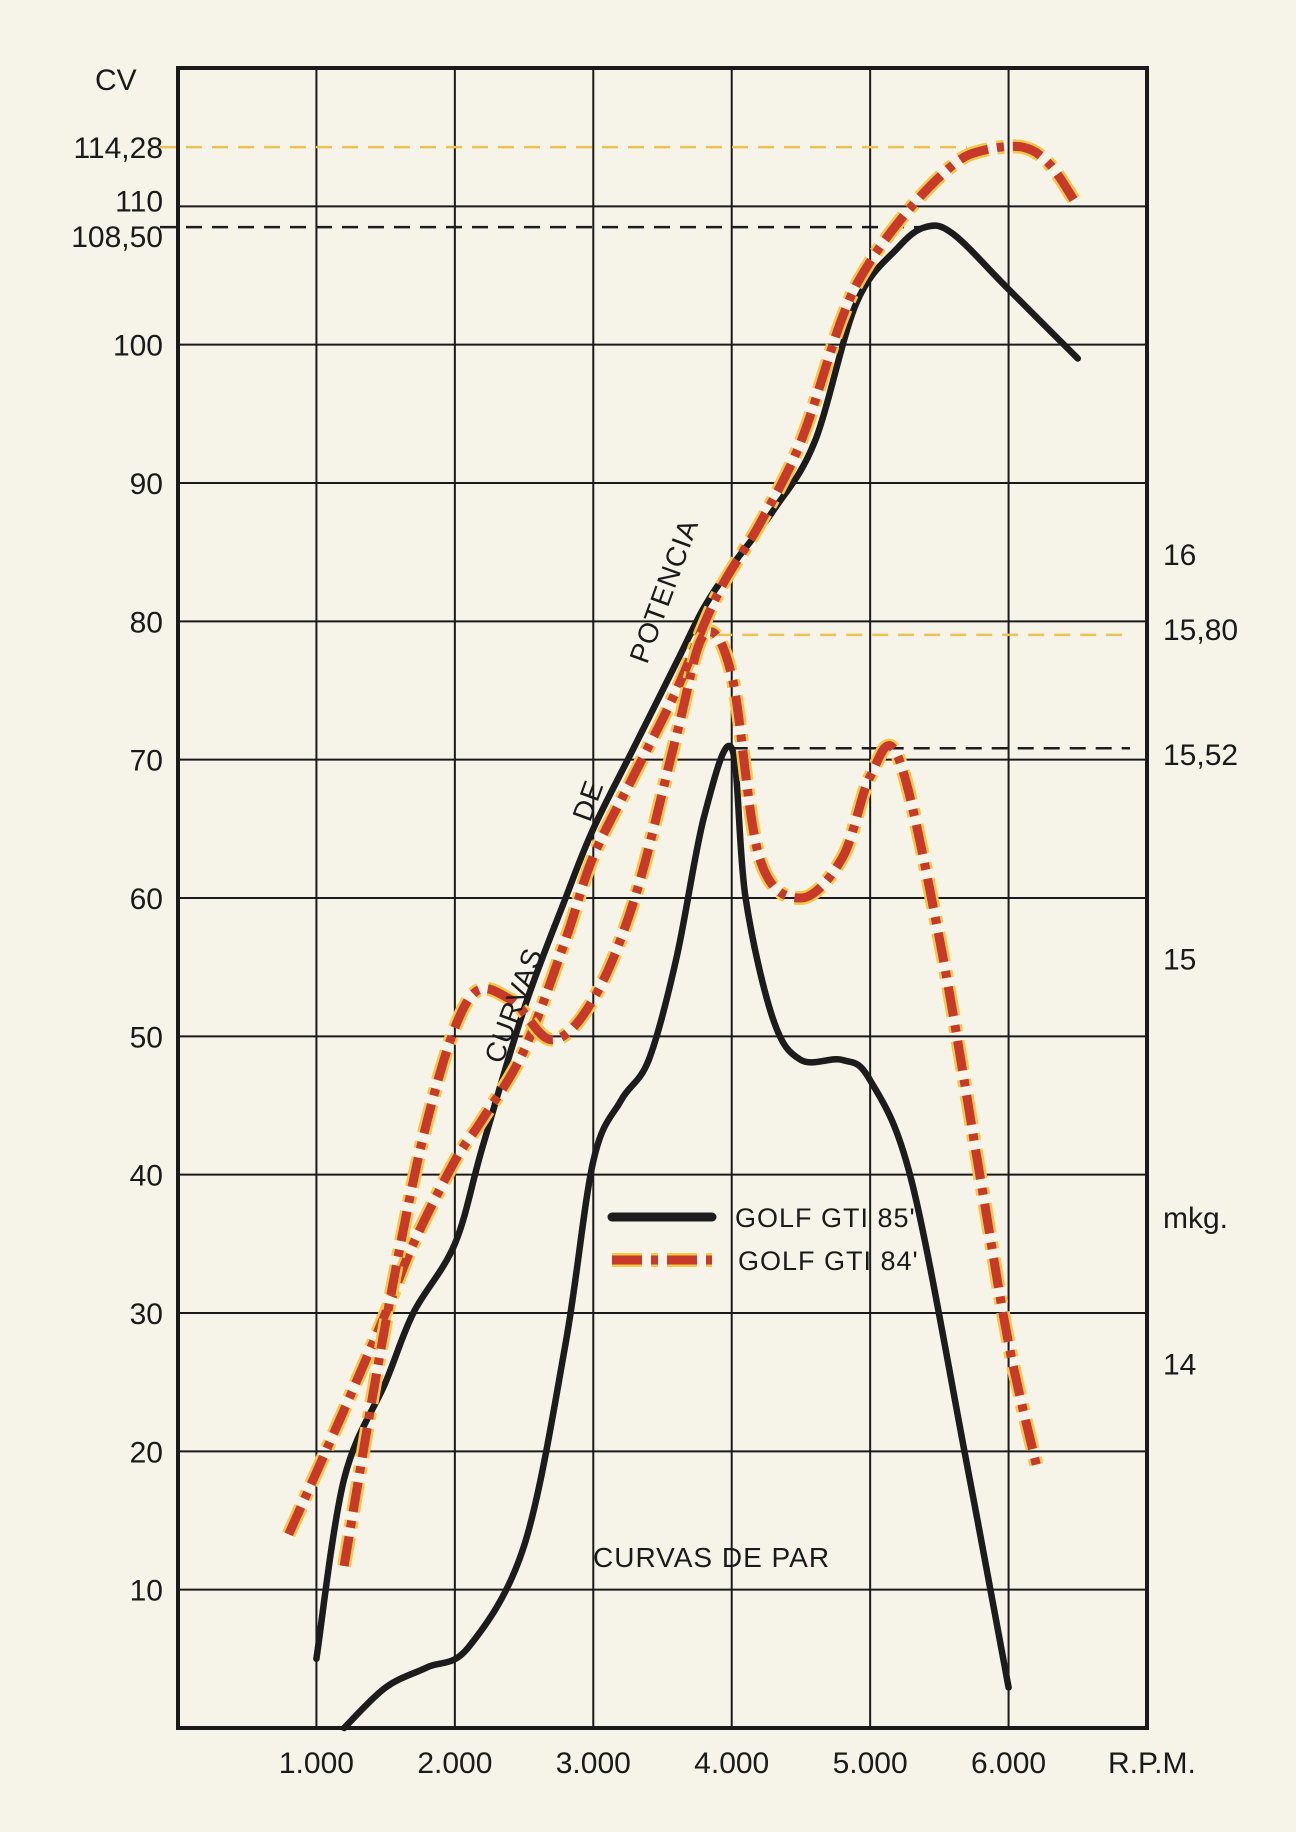 This screenshot has width=1296, height=1832. What do you see at coordinates (1179, 960) in the screenshot?
I see `y-right-tick-label-1: 15` at bounding box center [1179, 960].